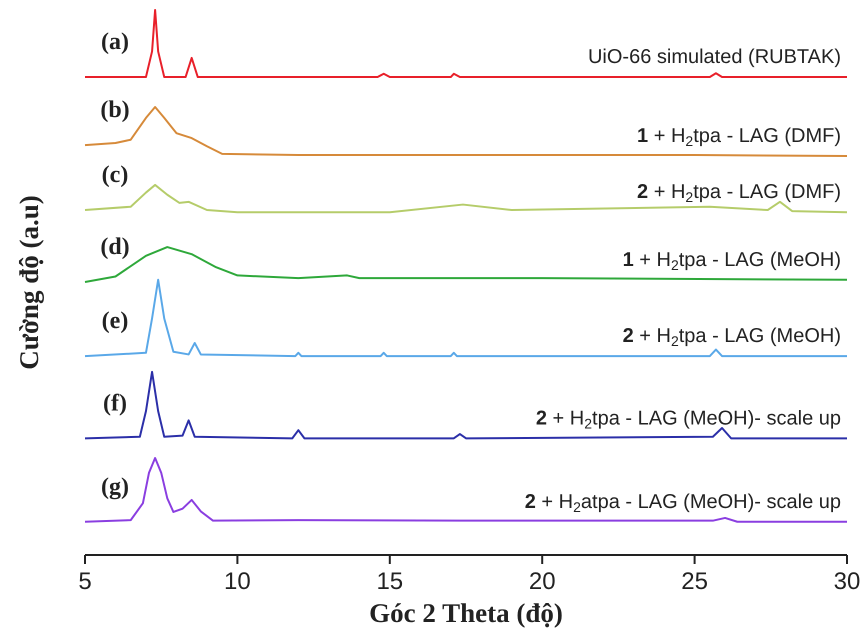  I want to click on x-tick-label: 20, so click(542, 581).